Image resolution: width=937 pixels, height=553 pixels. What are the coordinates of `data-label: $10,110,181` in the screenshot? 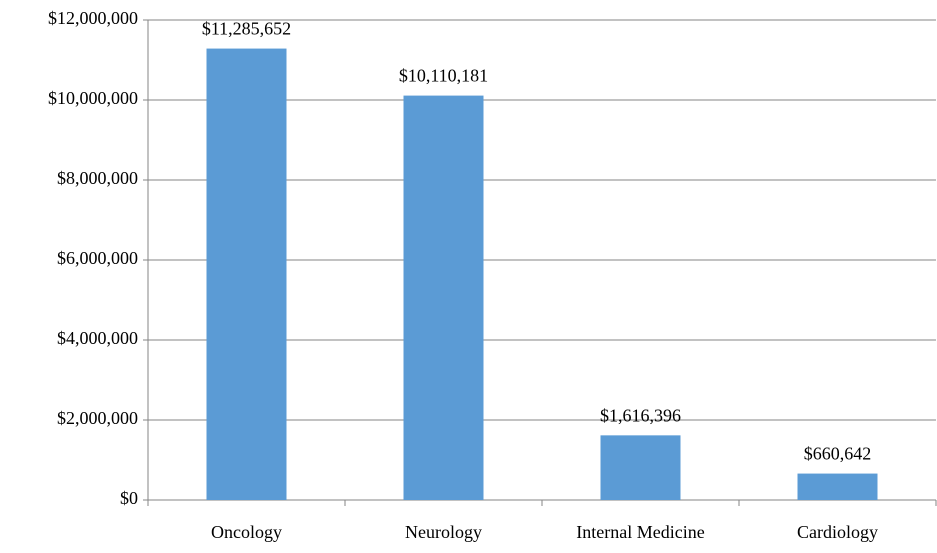 It's located at (443, 76).